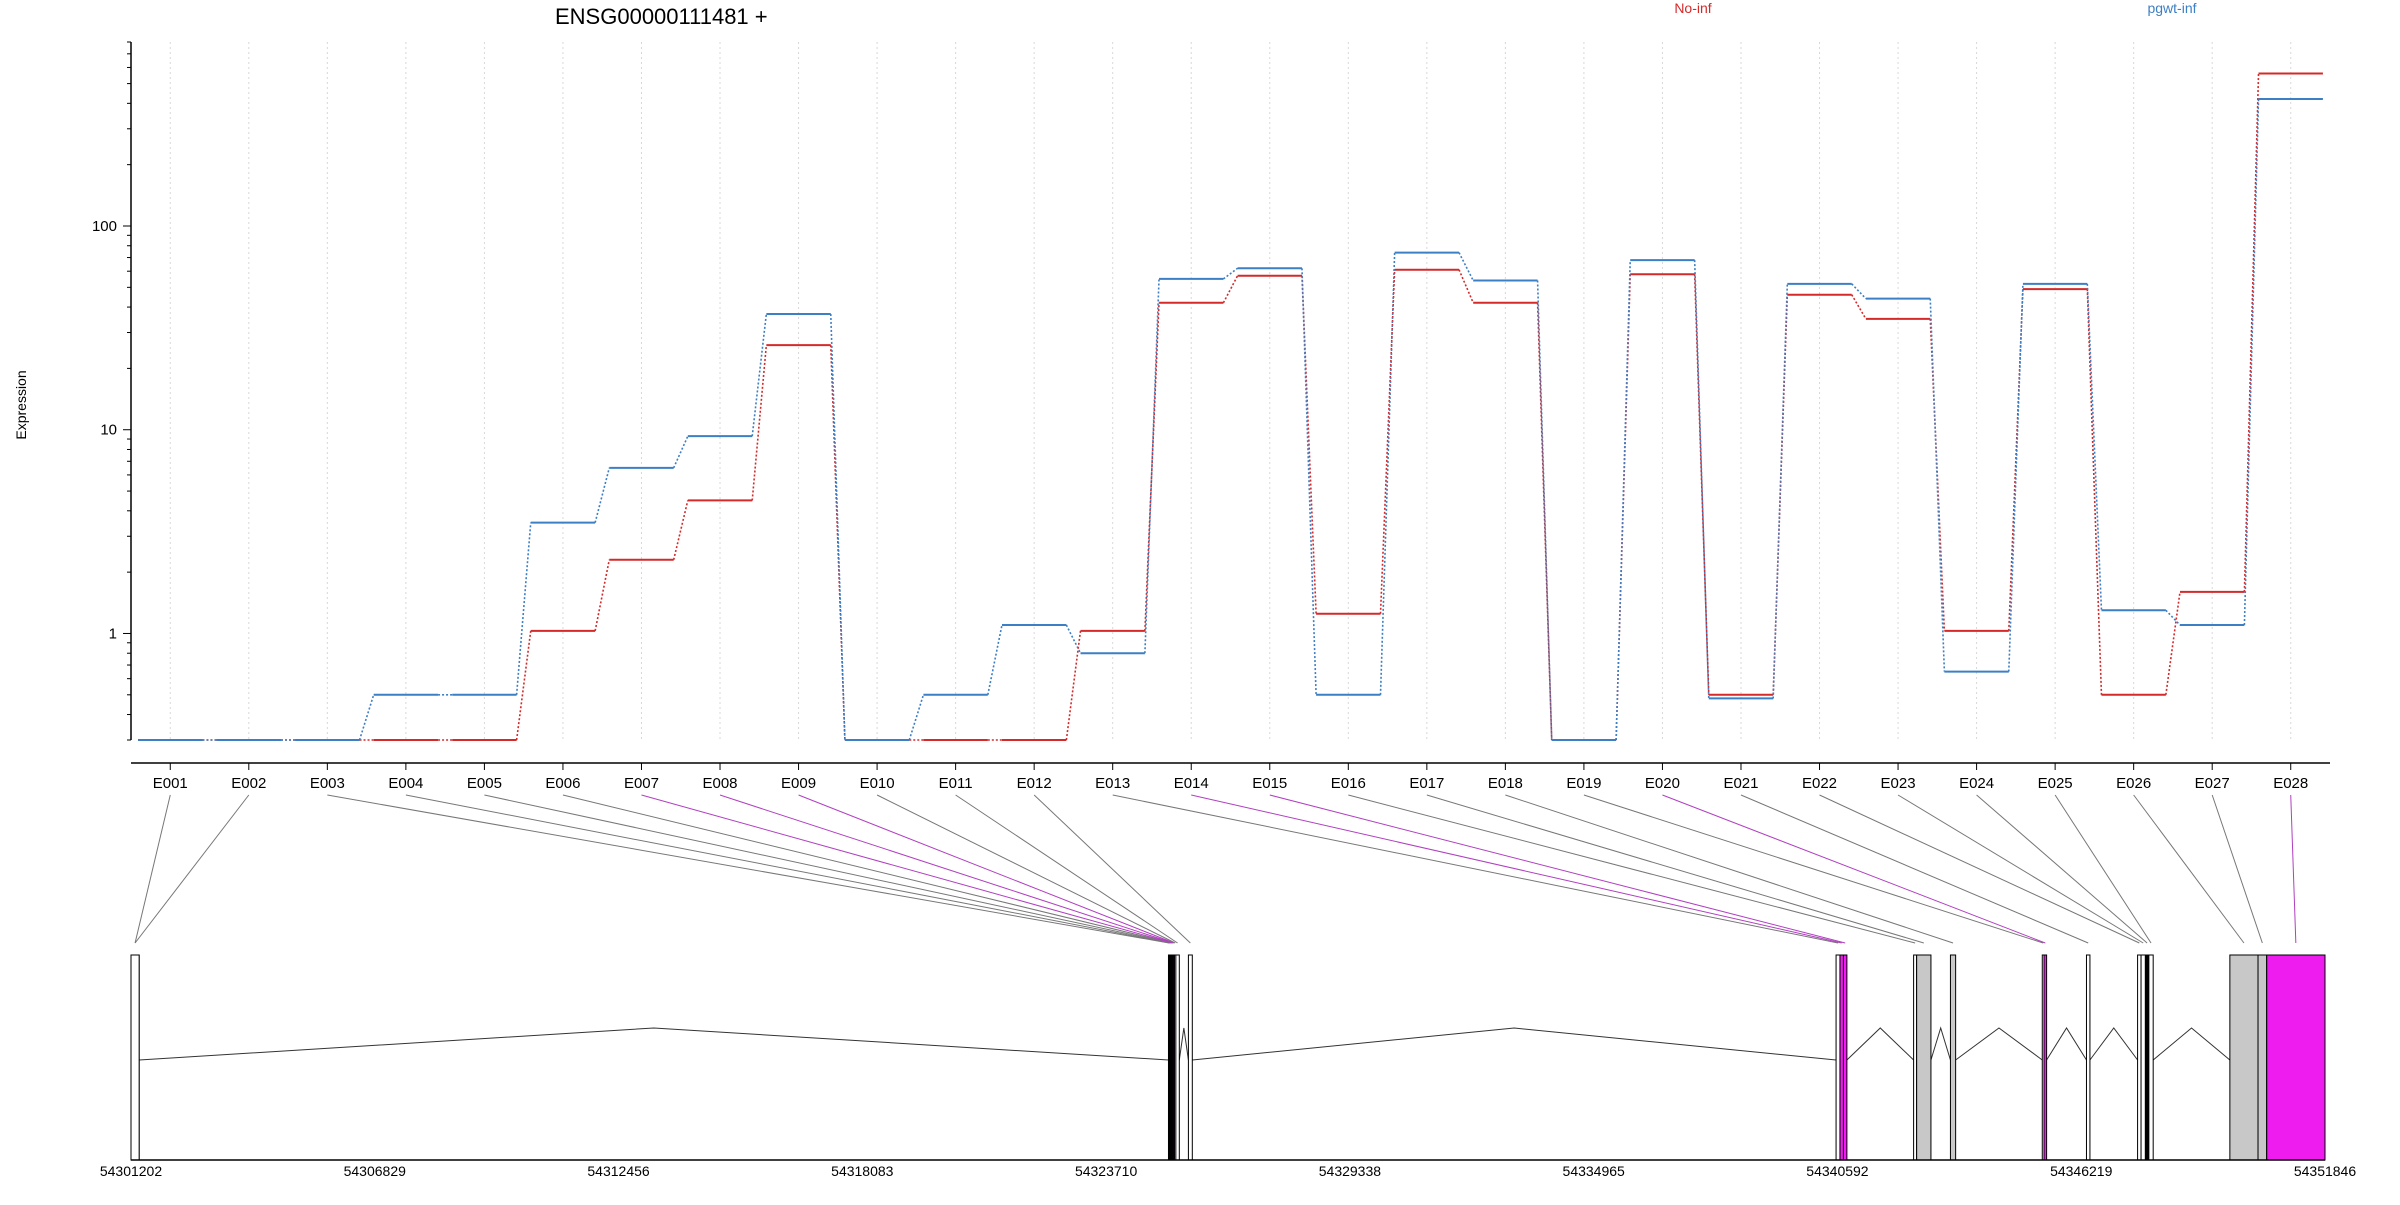  What do you see at coordinates (877, 783) in the screenshot?
I see `x-tick-label-e010: E010` at bounding box center [877, 783].